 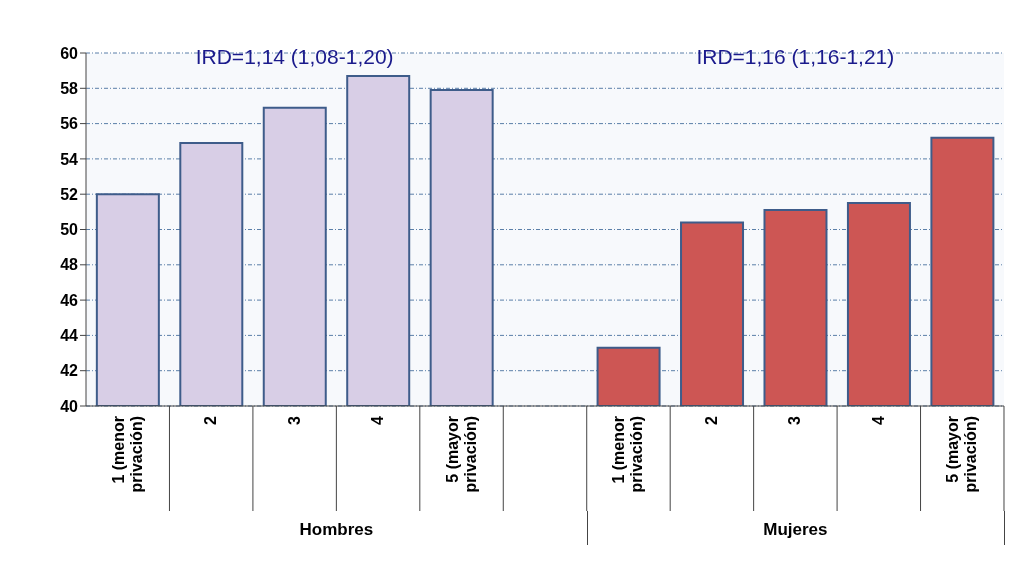 What do you see at coordinates (69, 159) in the screenshot?
I see `y-tick-label: 54` at bounding box center [69, 159].